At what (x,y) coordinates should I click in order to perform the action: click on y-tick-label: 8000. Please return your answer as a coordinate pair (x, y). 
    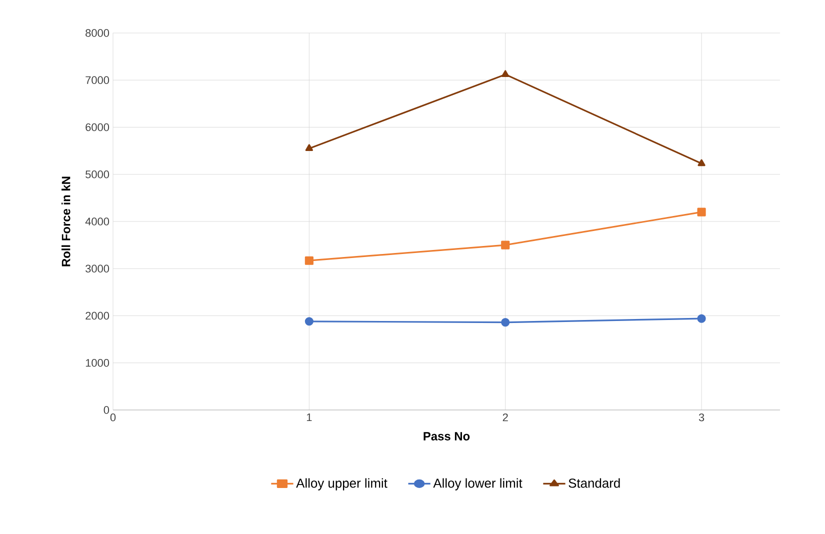
    Looking at the image, I should click on (98, 33).